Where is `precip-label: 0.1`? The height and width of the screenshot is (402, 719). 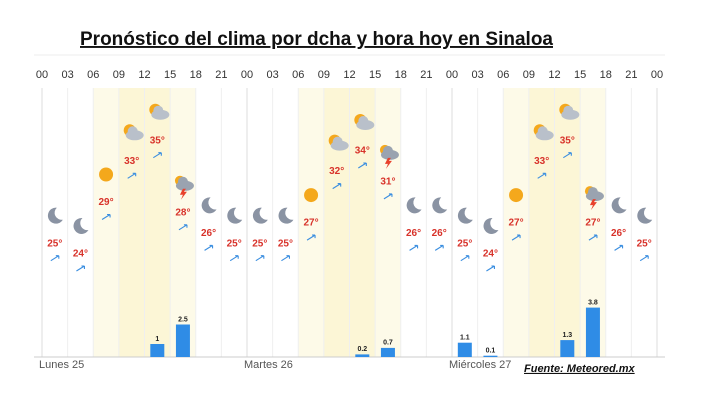 precip-label: 0.1 is located at coordinates (491, 351).